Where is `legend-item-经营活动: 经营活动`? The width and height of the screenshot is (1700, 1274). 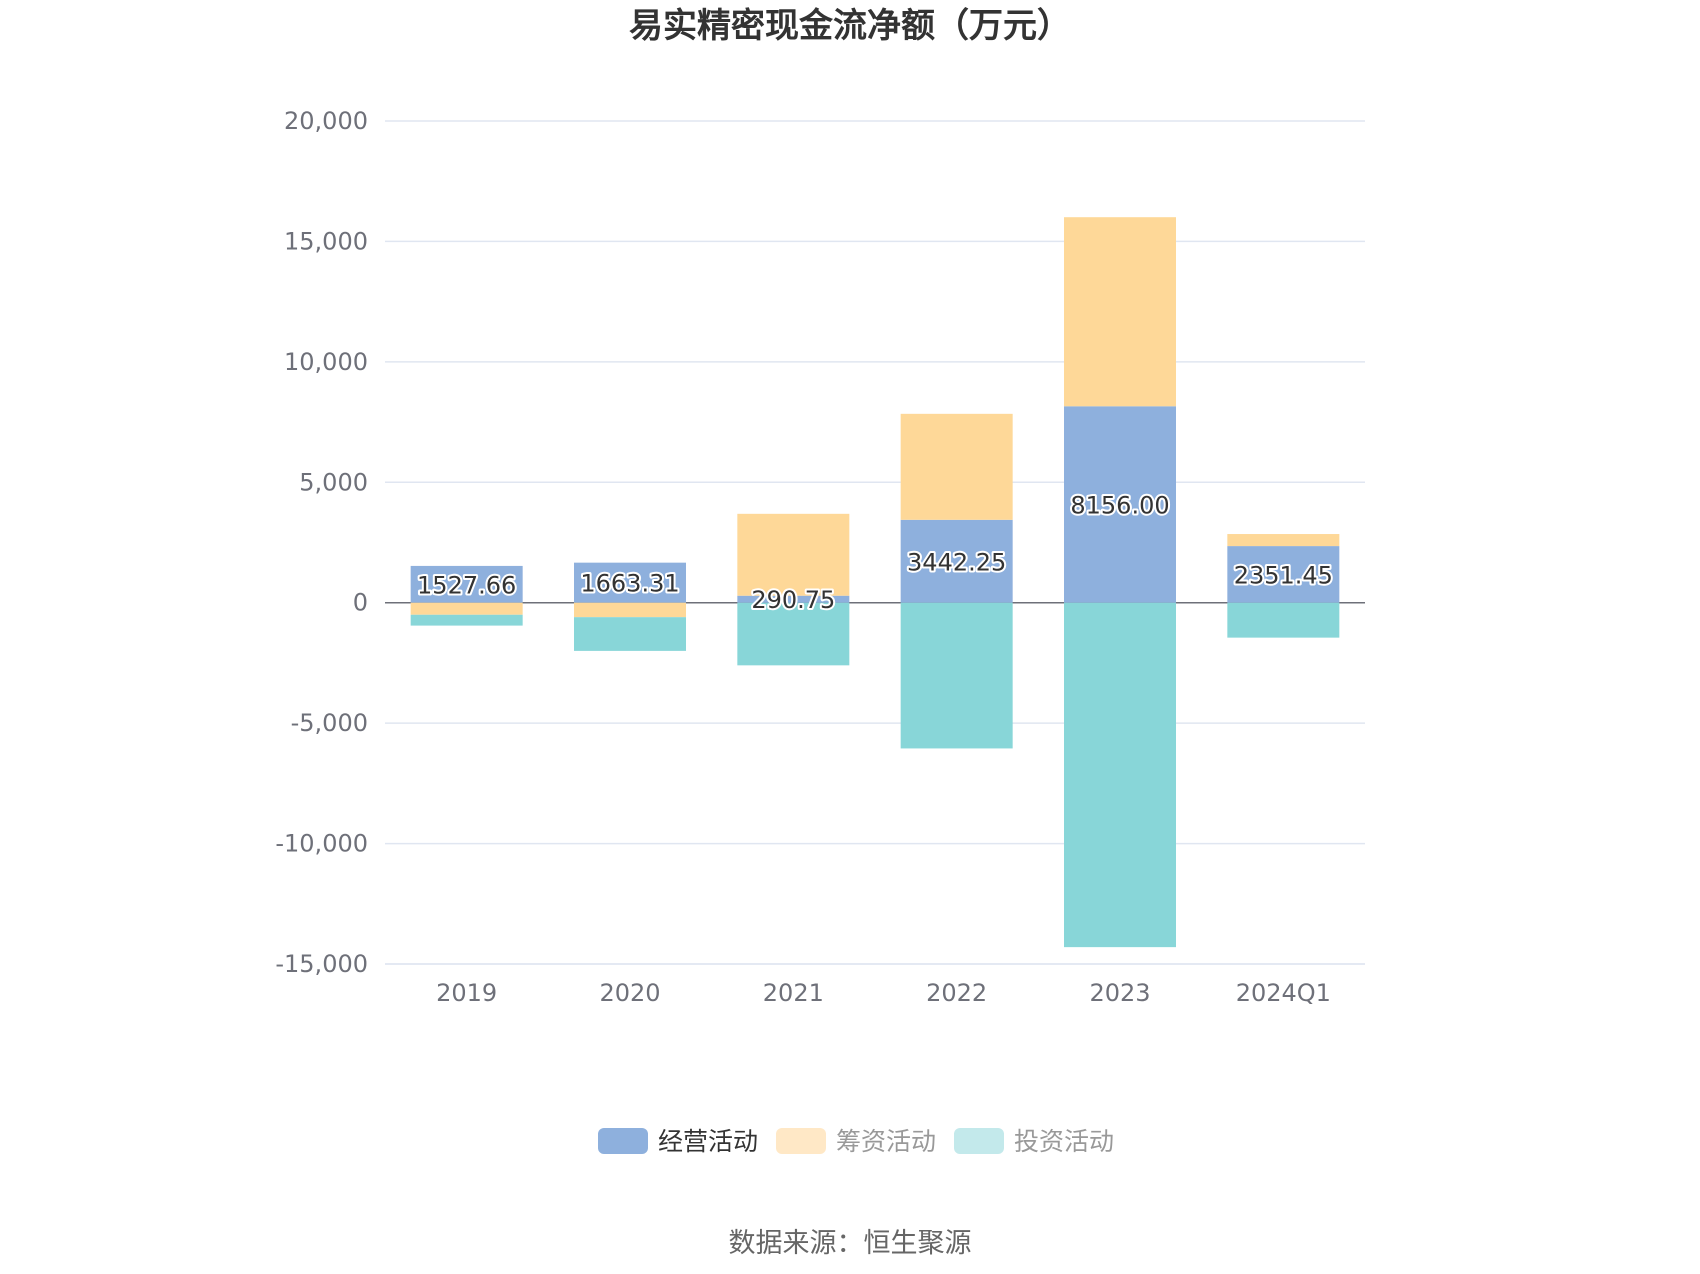 legend-item-经营活动: 经营活动 is located at coordinates (678, 1141).